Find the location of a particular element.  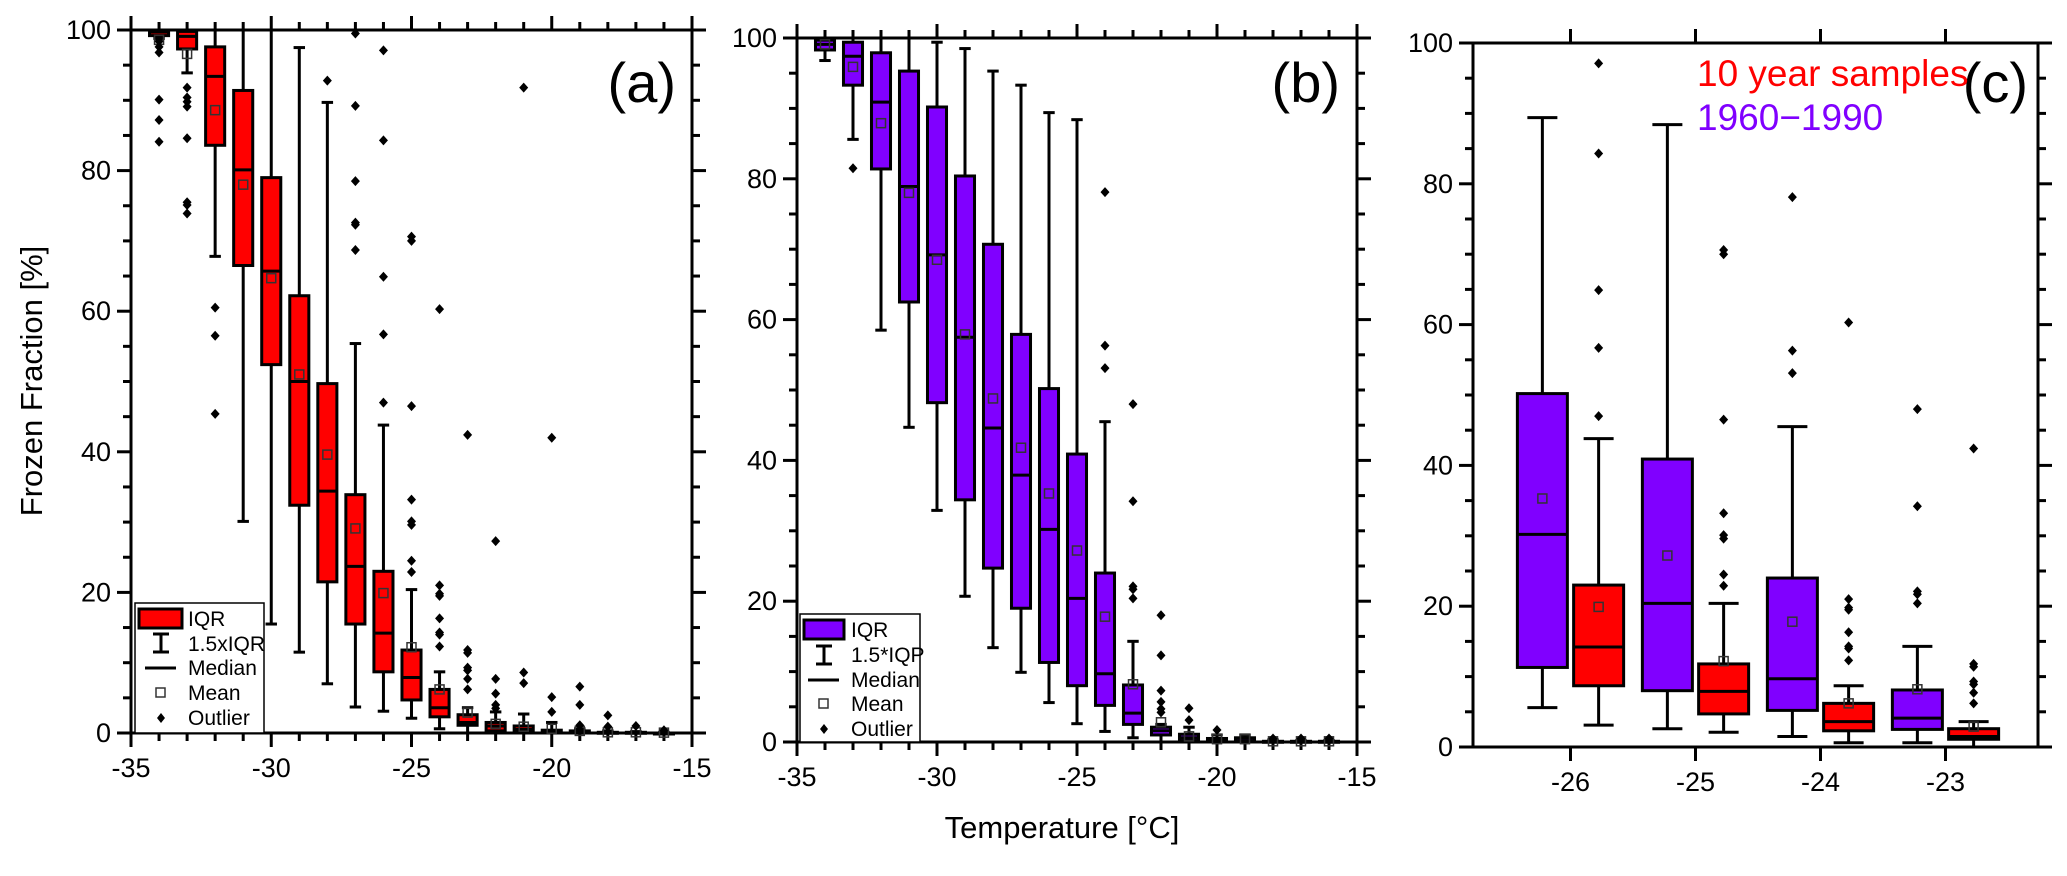

x-tick-label: -15 is located at coordinates (691, 768).